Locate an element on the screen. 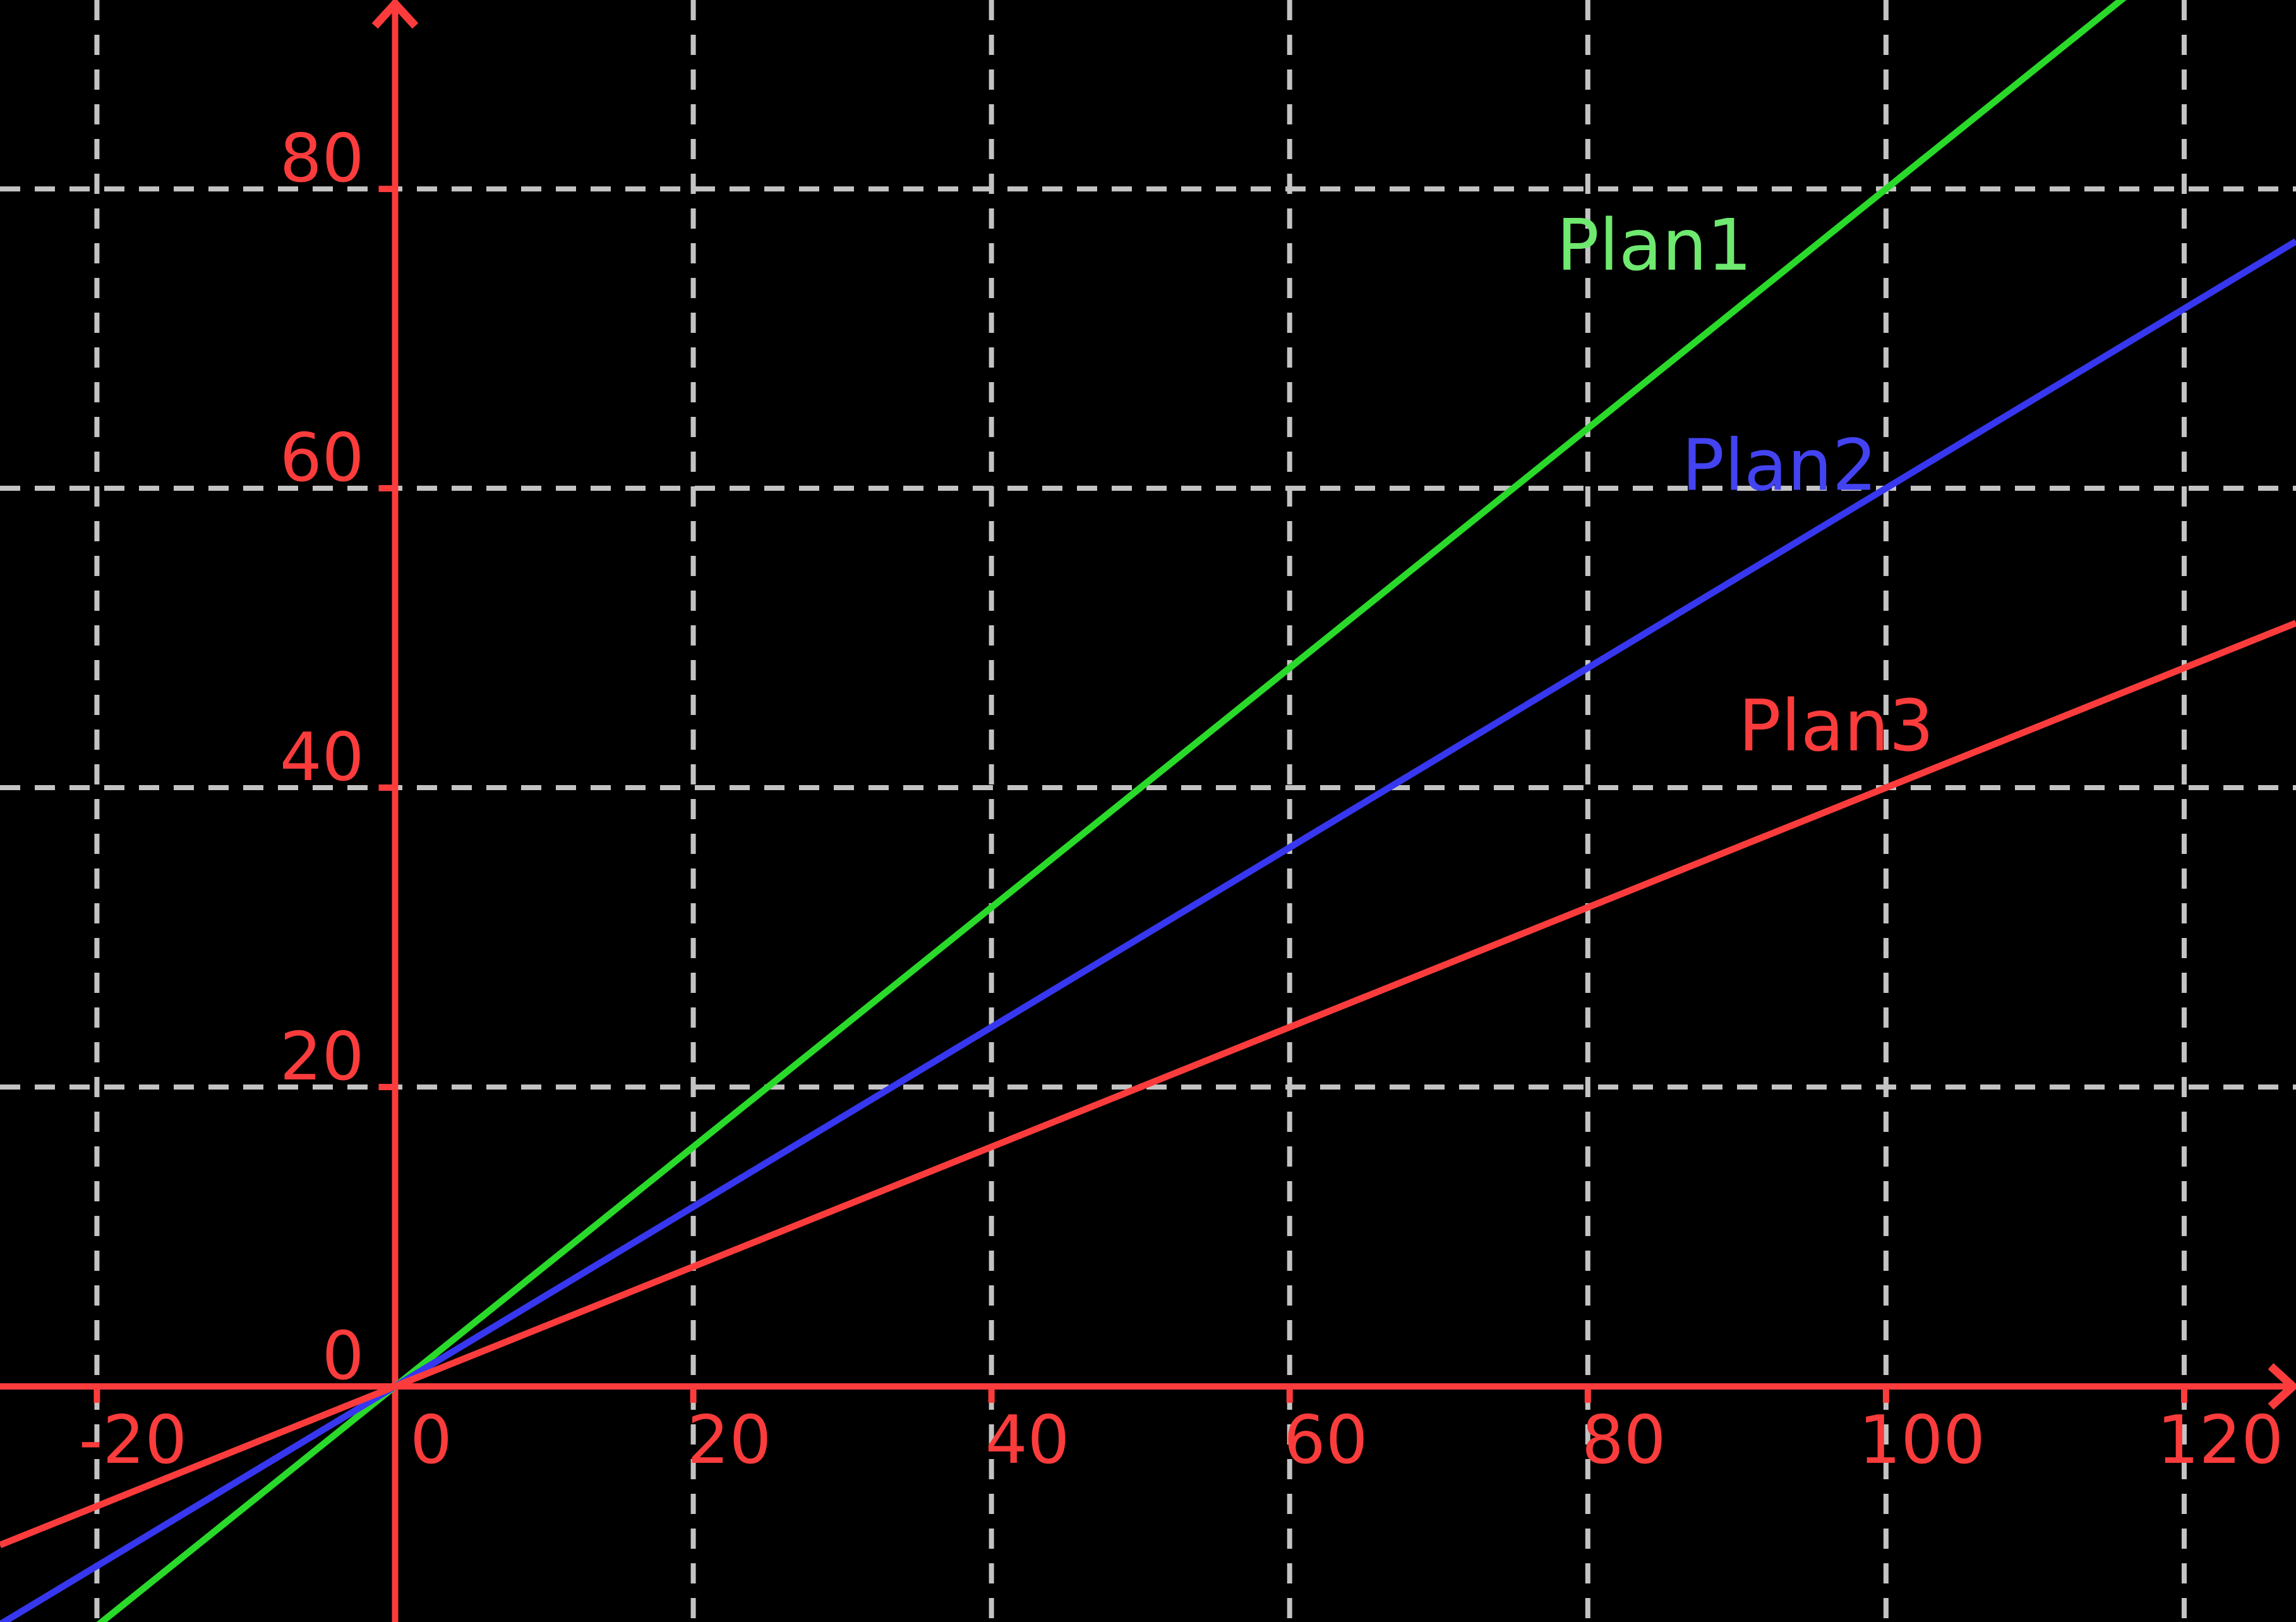  x-tick-label-120: 120 is located at coordinates (2220, 1440).